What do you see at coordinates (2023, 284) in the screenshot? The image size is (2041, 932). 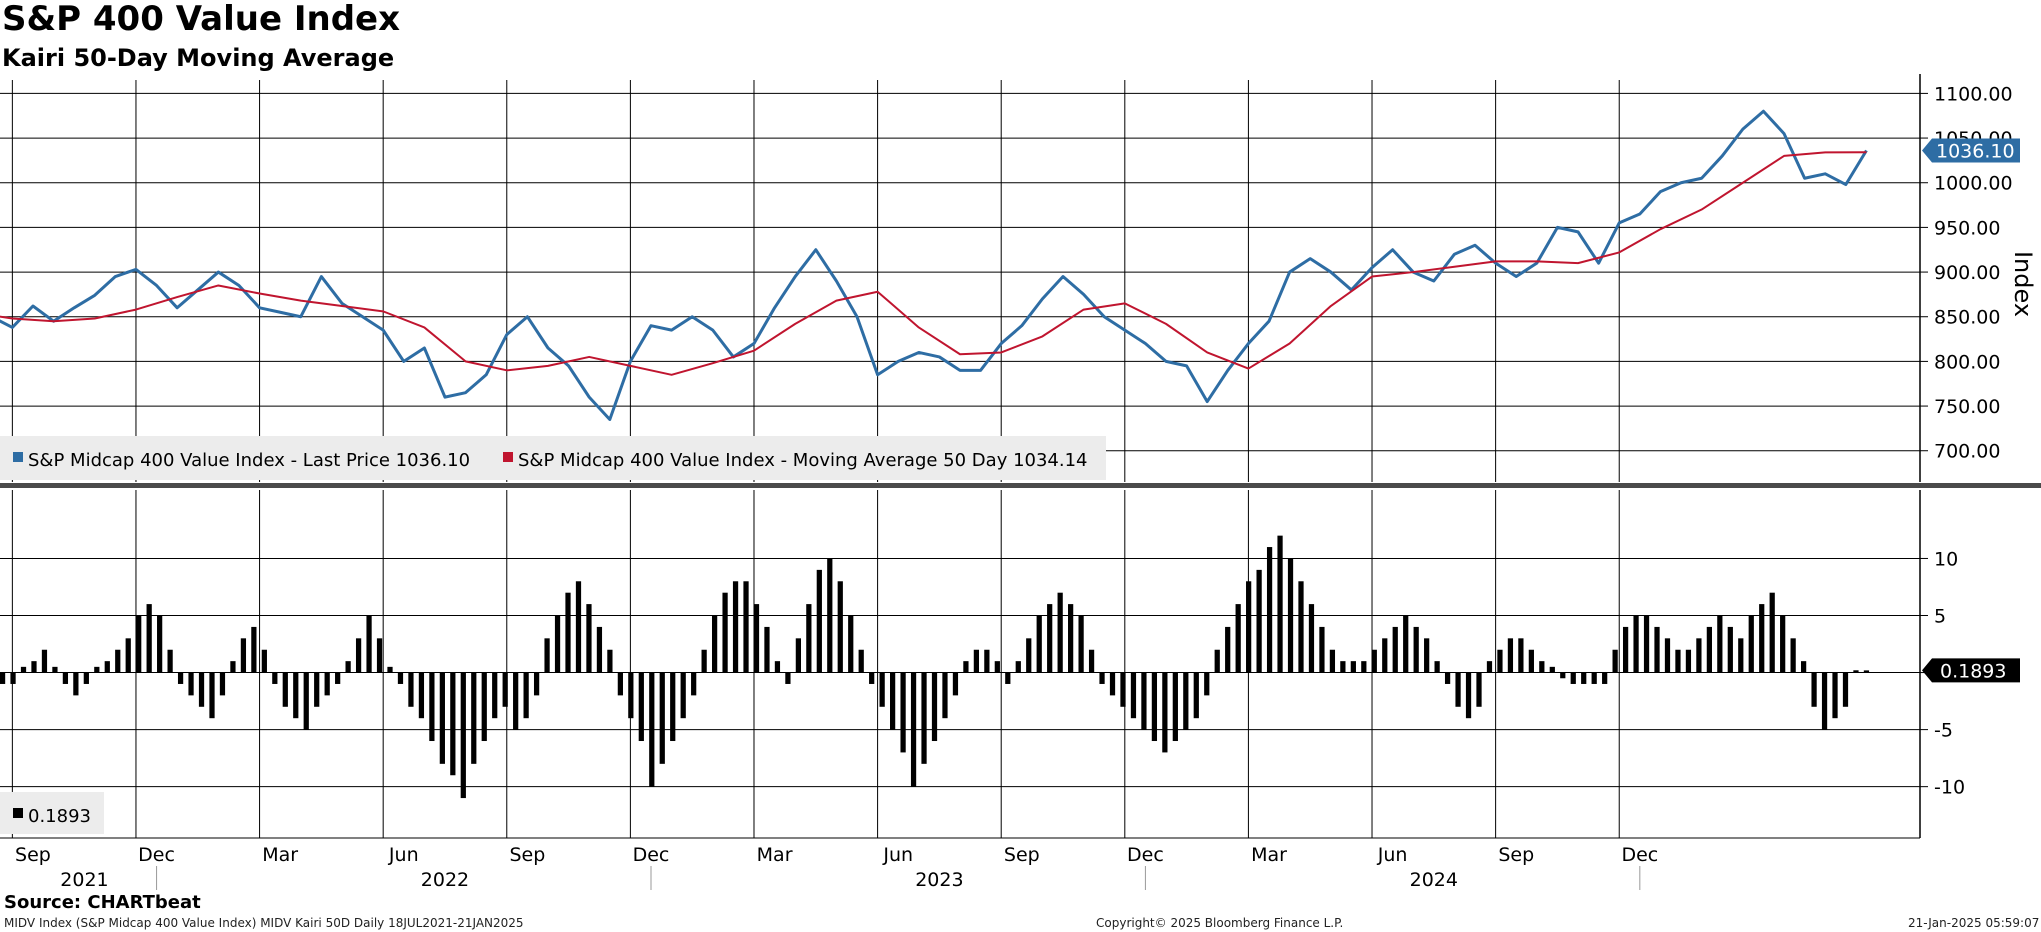 I see `y-axis-title: Index` at bounding box center [2023, 284].